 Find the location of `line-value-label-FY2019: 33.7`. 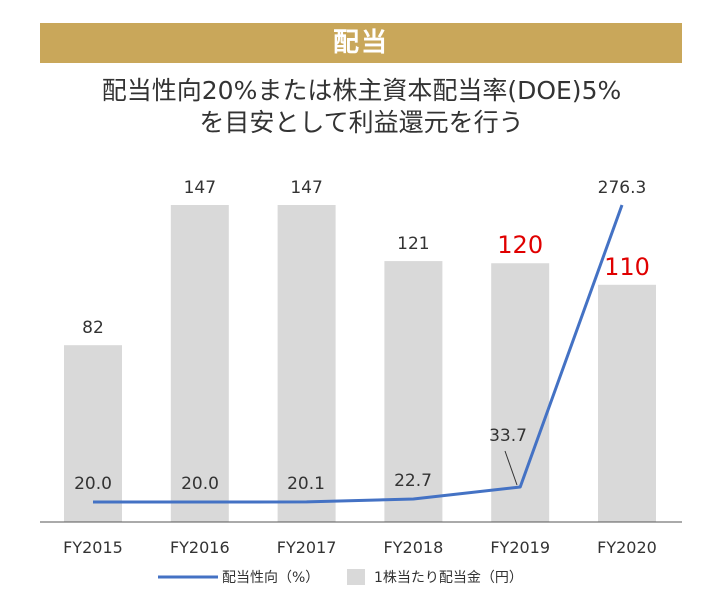

line-value-label-FY2019: 33.7 is located at coordinates (508, 436).